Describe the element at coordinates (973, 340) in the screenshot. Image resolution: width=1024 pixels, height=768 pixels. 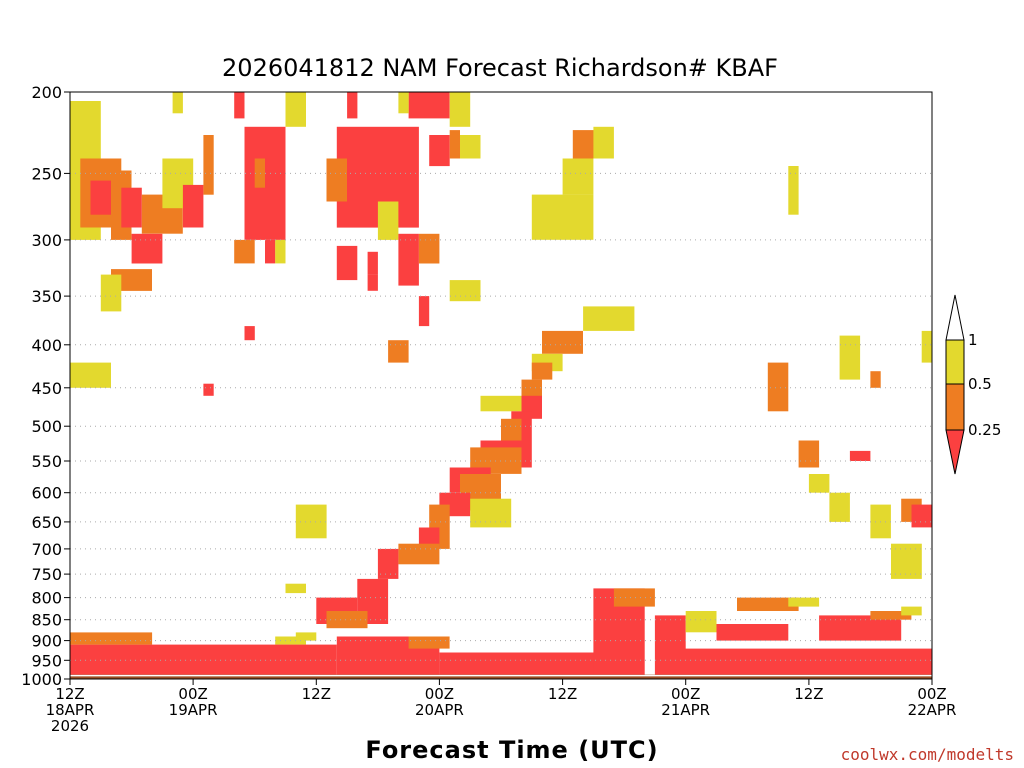
I see `legend-label-0: 1` at that location.